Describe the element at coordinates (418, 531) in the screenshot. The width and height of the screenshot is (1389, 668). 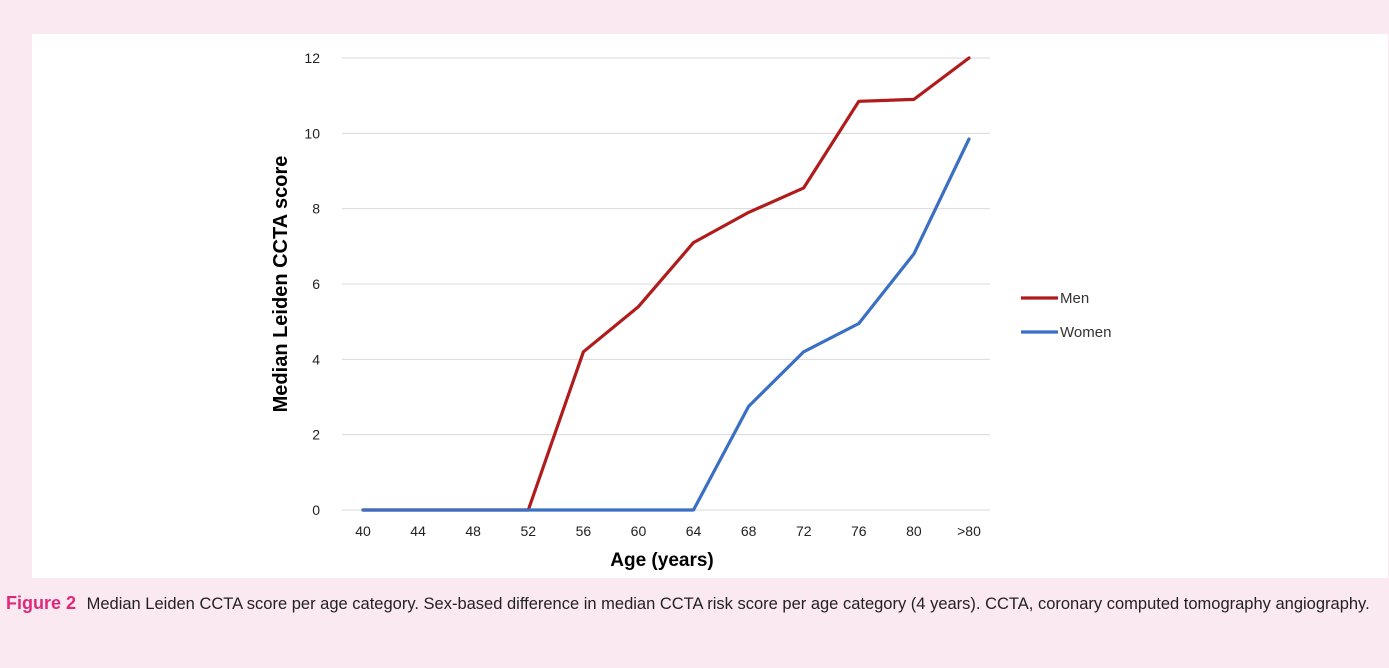
I see `x-tick-label: 44` at that location.